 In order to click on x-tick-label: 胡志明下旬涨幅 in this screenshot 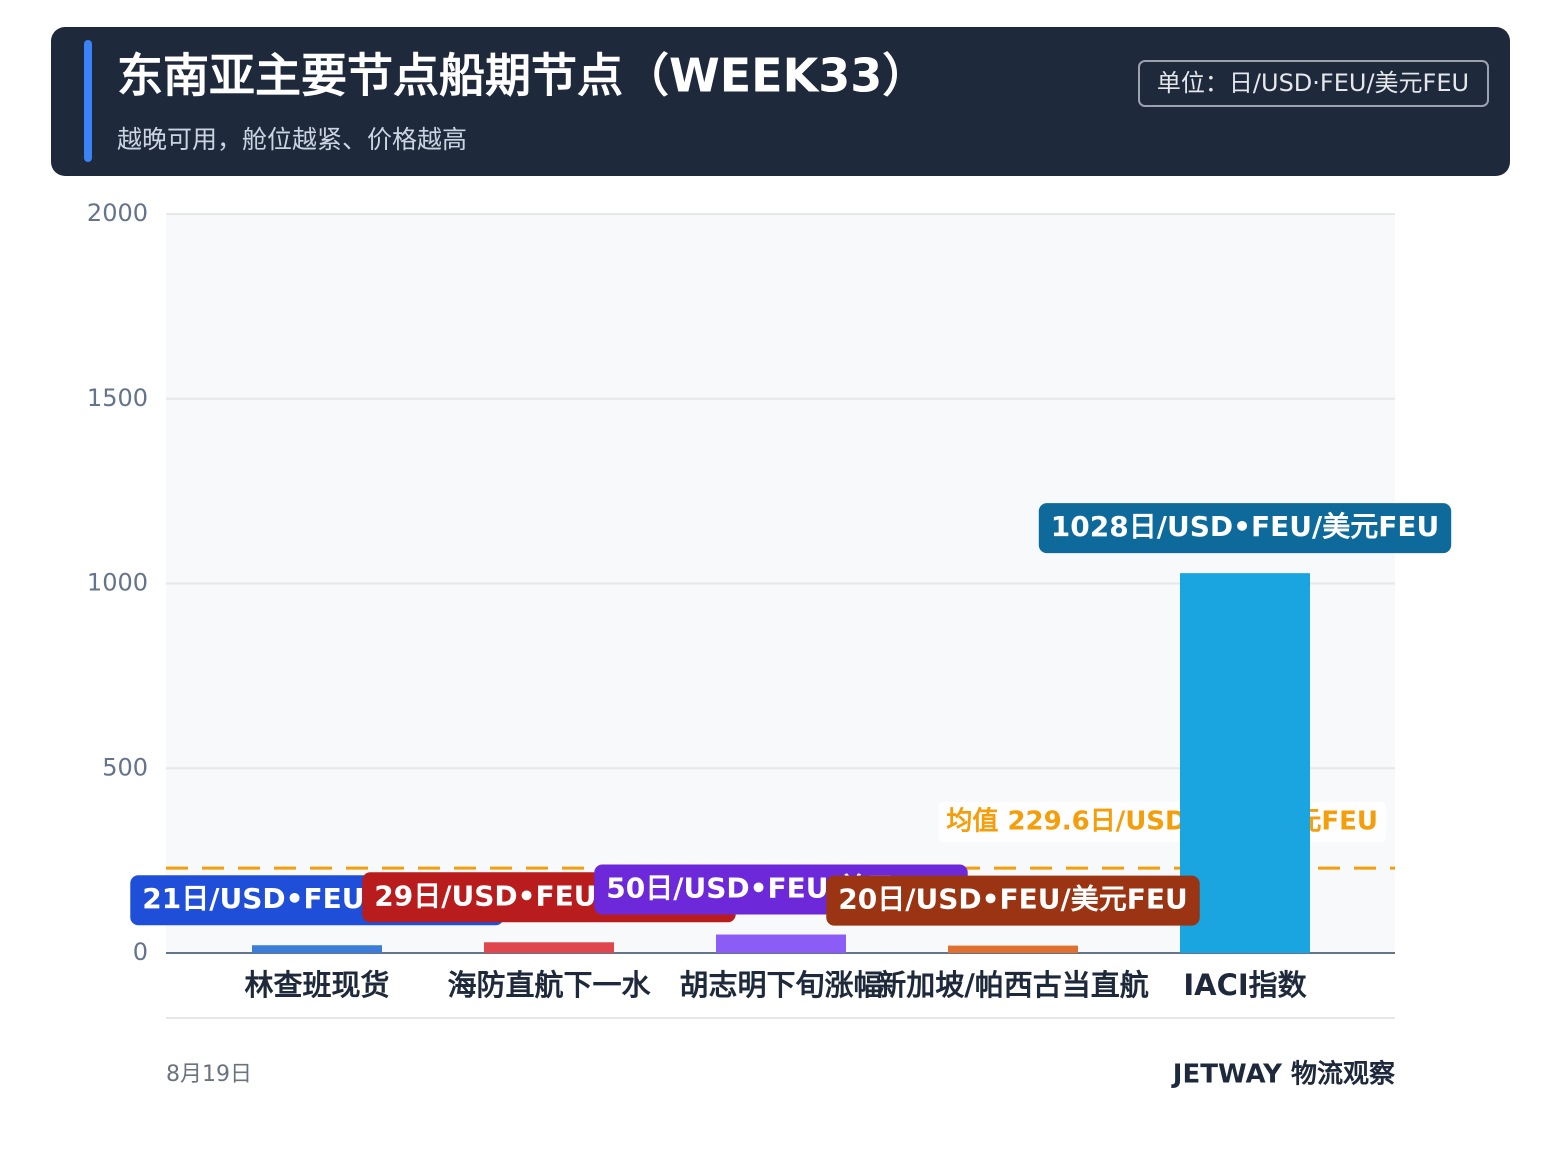, I will do `click(780, 985)`.